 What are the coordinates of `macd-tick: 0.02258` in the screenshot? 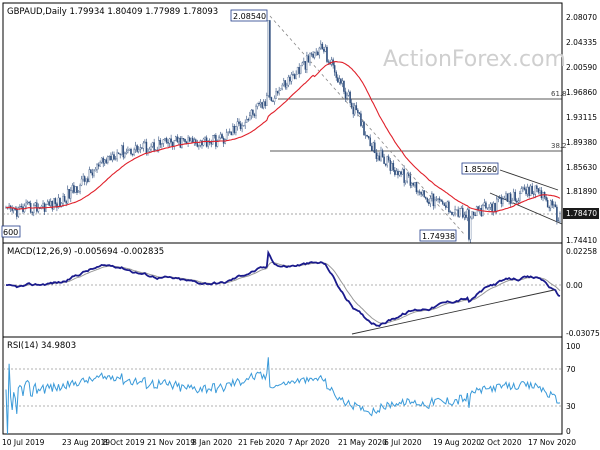 It's located at (581, 251).